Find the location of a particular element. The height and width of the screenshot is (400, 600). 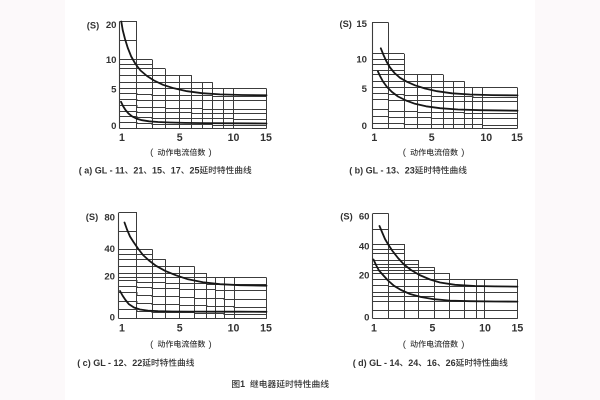

svg-text: 21 is located at coordinates (138, 170).